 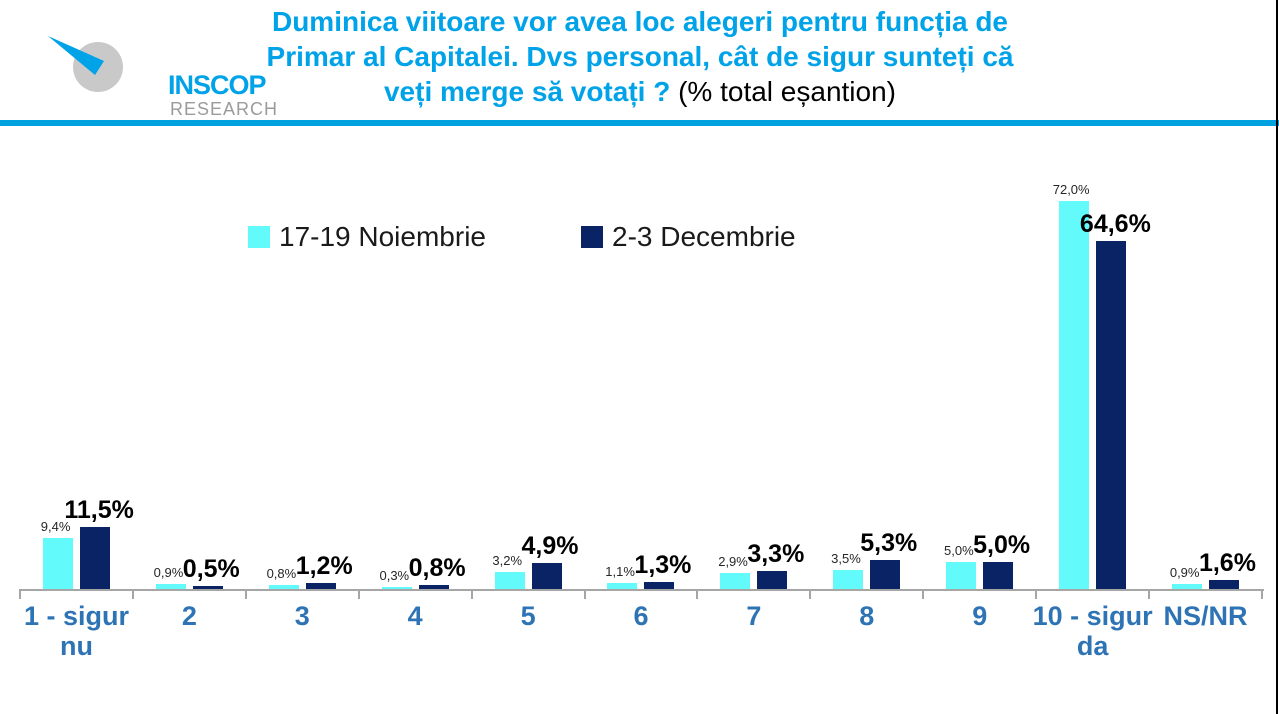 I want to click on bar-group-7: 2,9% 3,3%, so click(x=753, y=364).